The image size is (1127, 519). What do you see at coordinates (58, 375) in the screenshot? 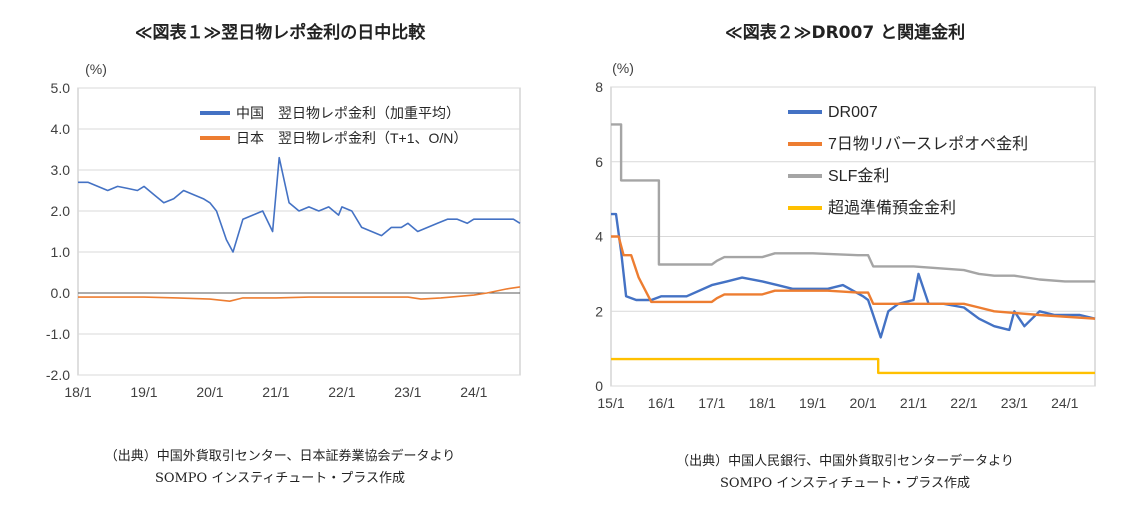
I see `y-tick-label: -2.0` at bounding box center [58, 375].